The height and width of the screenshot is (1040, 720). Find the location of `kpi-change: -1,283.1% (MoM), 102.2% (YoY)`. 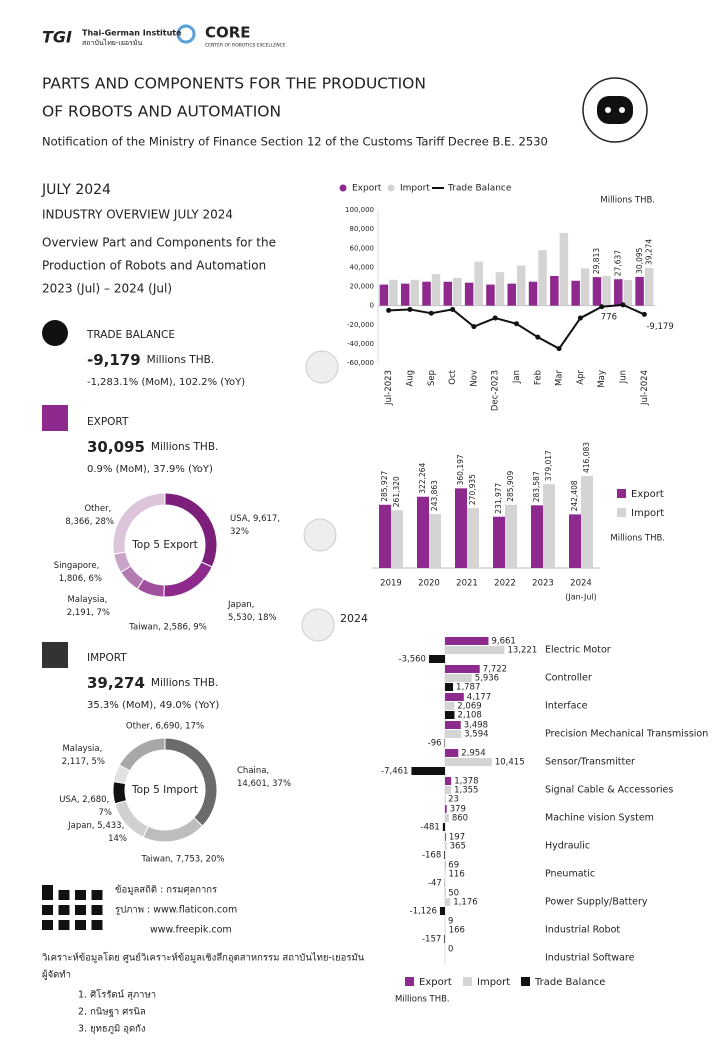

kpi-change: -1,283.1% (MoM), 102.2% (YoY) is located at coordinates (166, 382).